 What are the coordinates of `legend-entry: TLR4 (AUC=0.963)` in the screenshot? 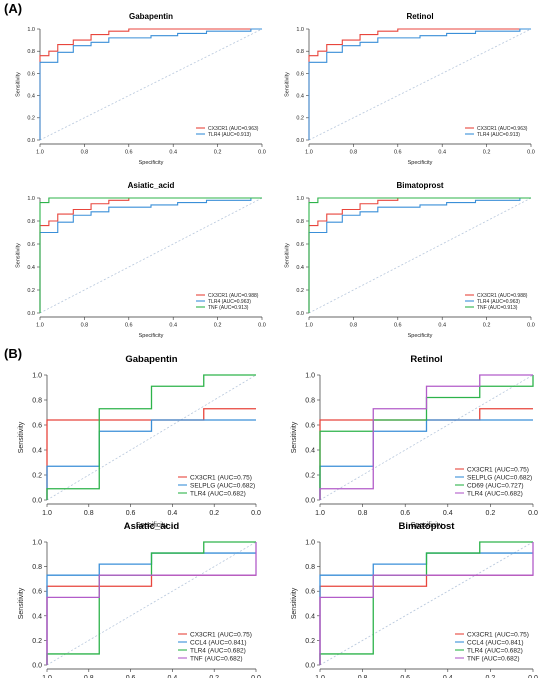 It's located at (498, 302).